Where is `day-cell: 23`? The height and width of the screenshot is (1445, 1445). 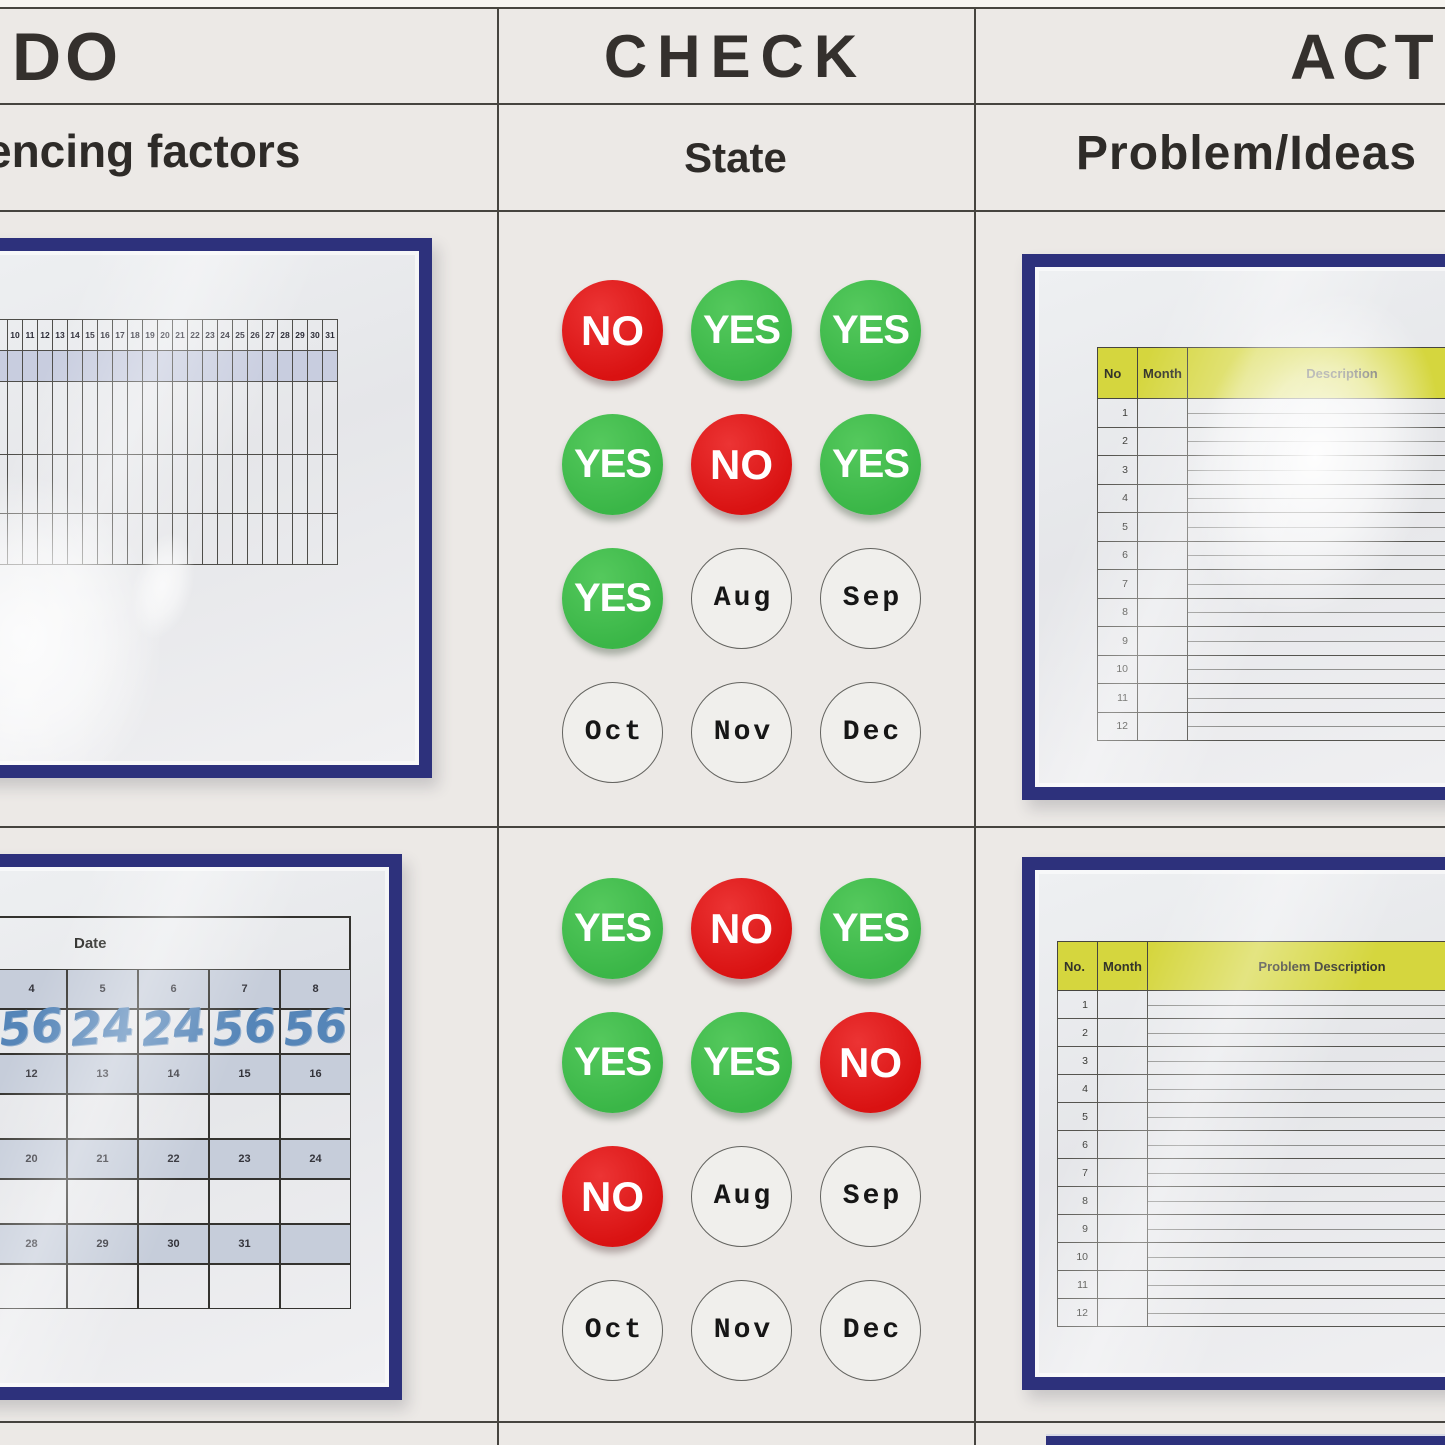
day-cell: 23 is located at coordinates (210, 335).